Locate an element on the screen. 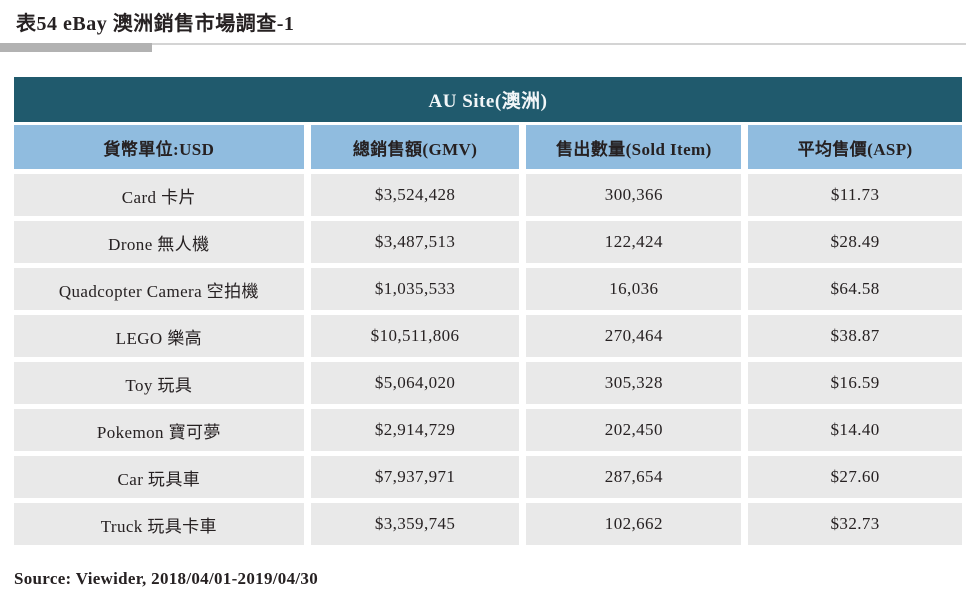 Image resolution: width=976 pixels, height=616 pixels. column-header: 貨幣單位:USD is located at coordinates (159, 147).